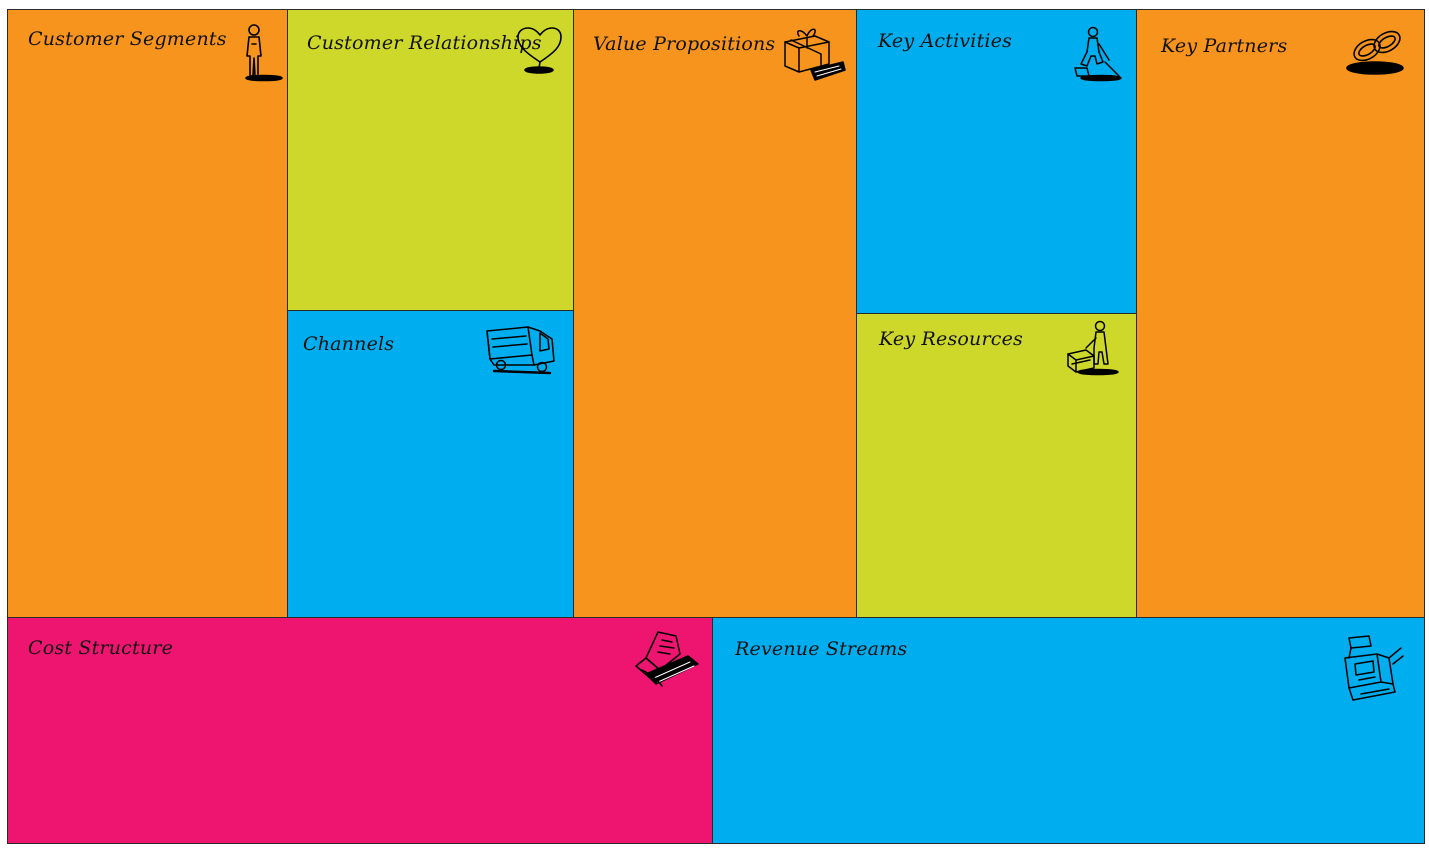 Image resolution: width=1429 pixels, height=851 pixels. I want to click on revenue-streams-label: Revenue Streams, so click(821, 649).